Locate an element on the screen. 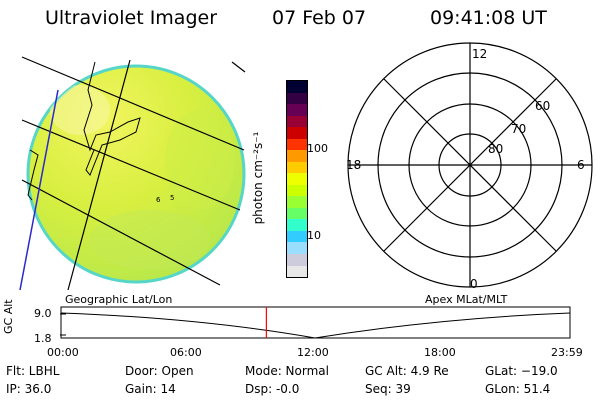 This screenshot has height=400, width=600. observation-time: 09:41:08 UT is located at coordinates (488, 18).